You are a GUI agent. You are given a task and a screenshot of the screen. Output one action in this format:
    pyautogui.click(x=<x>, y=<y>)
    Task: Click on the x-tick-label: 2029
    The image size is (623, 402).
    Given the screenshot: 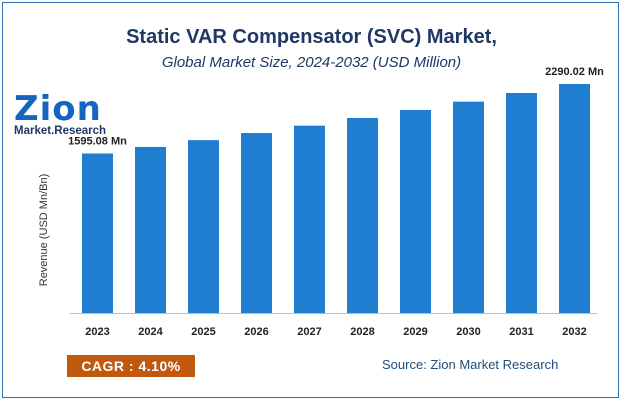 What is the action you would take?
    pyautogui.click(x=415, y=332)
    